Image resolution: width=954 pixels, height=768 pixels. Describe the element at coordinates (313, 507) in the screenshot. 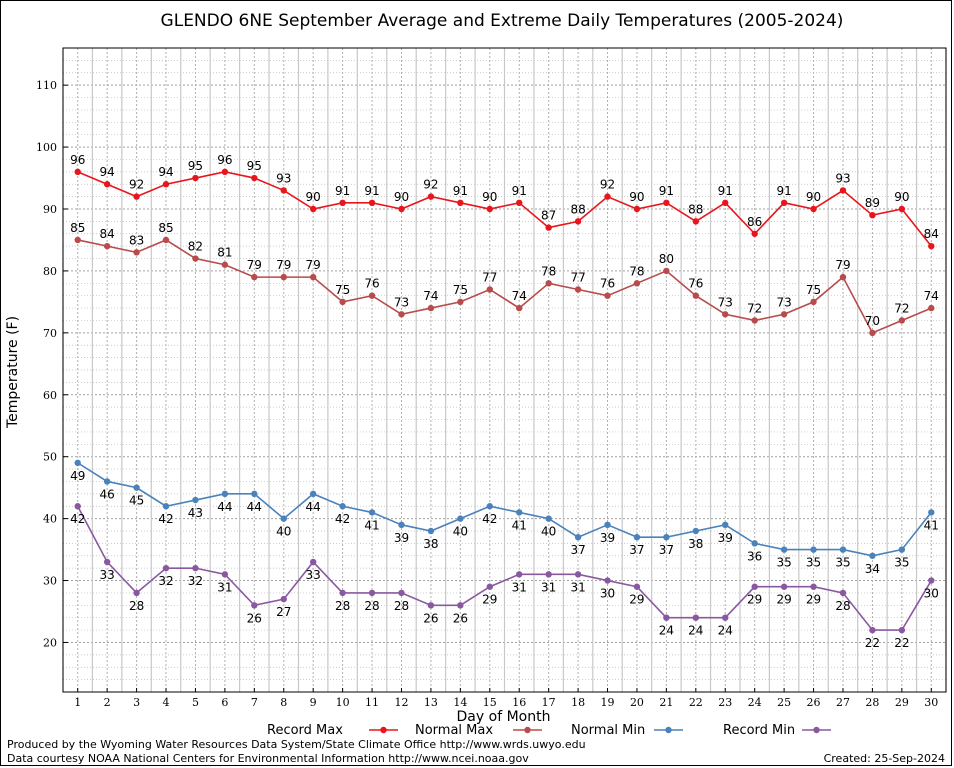

I see `normal-min-value-label: 44` at that location.